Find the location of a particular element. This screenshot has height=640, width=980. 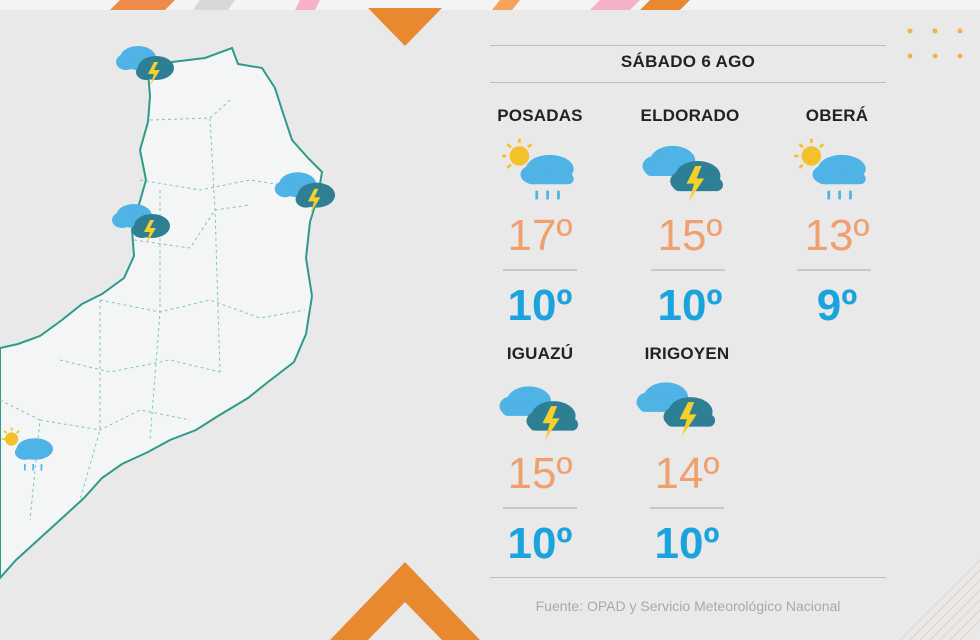

forecast-date: SÁBADO 6 AGO is located at coordinates (688, 61).